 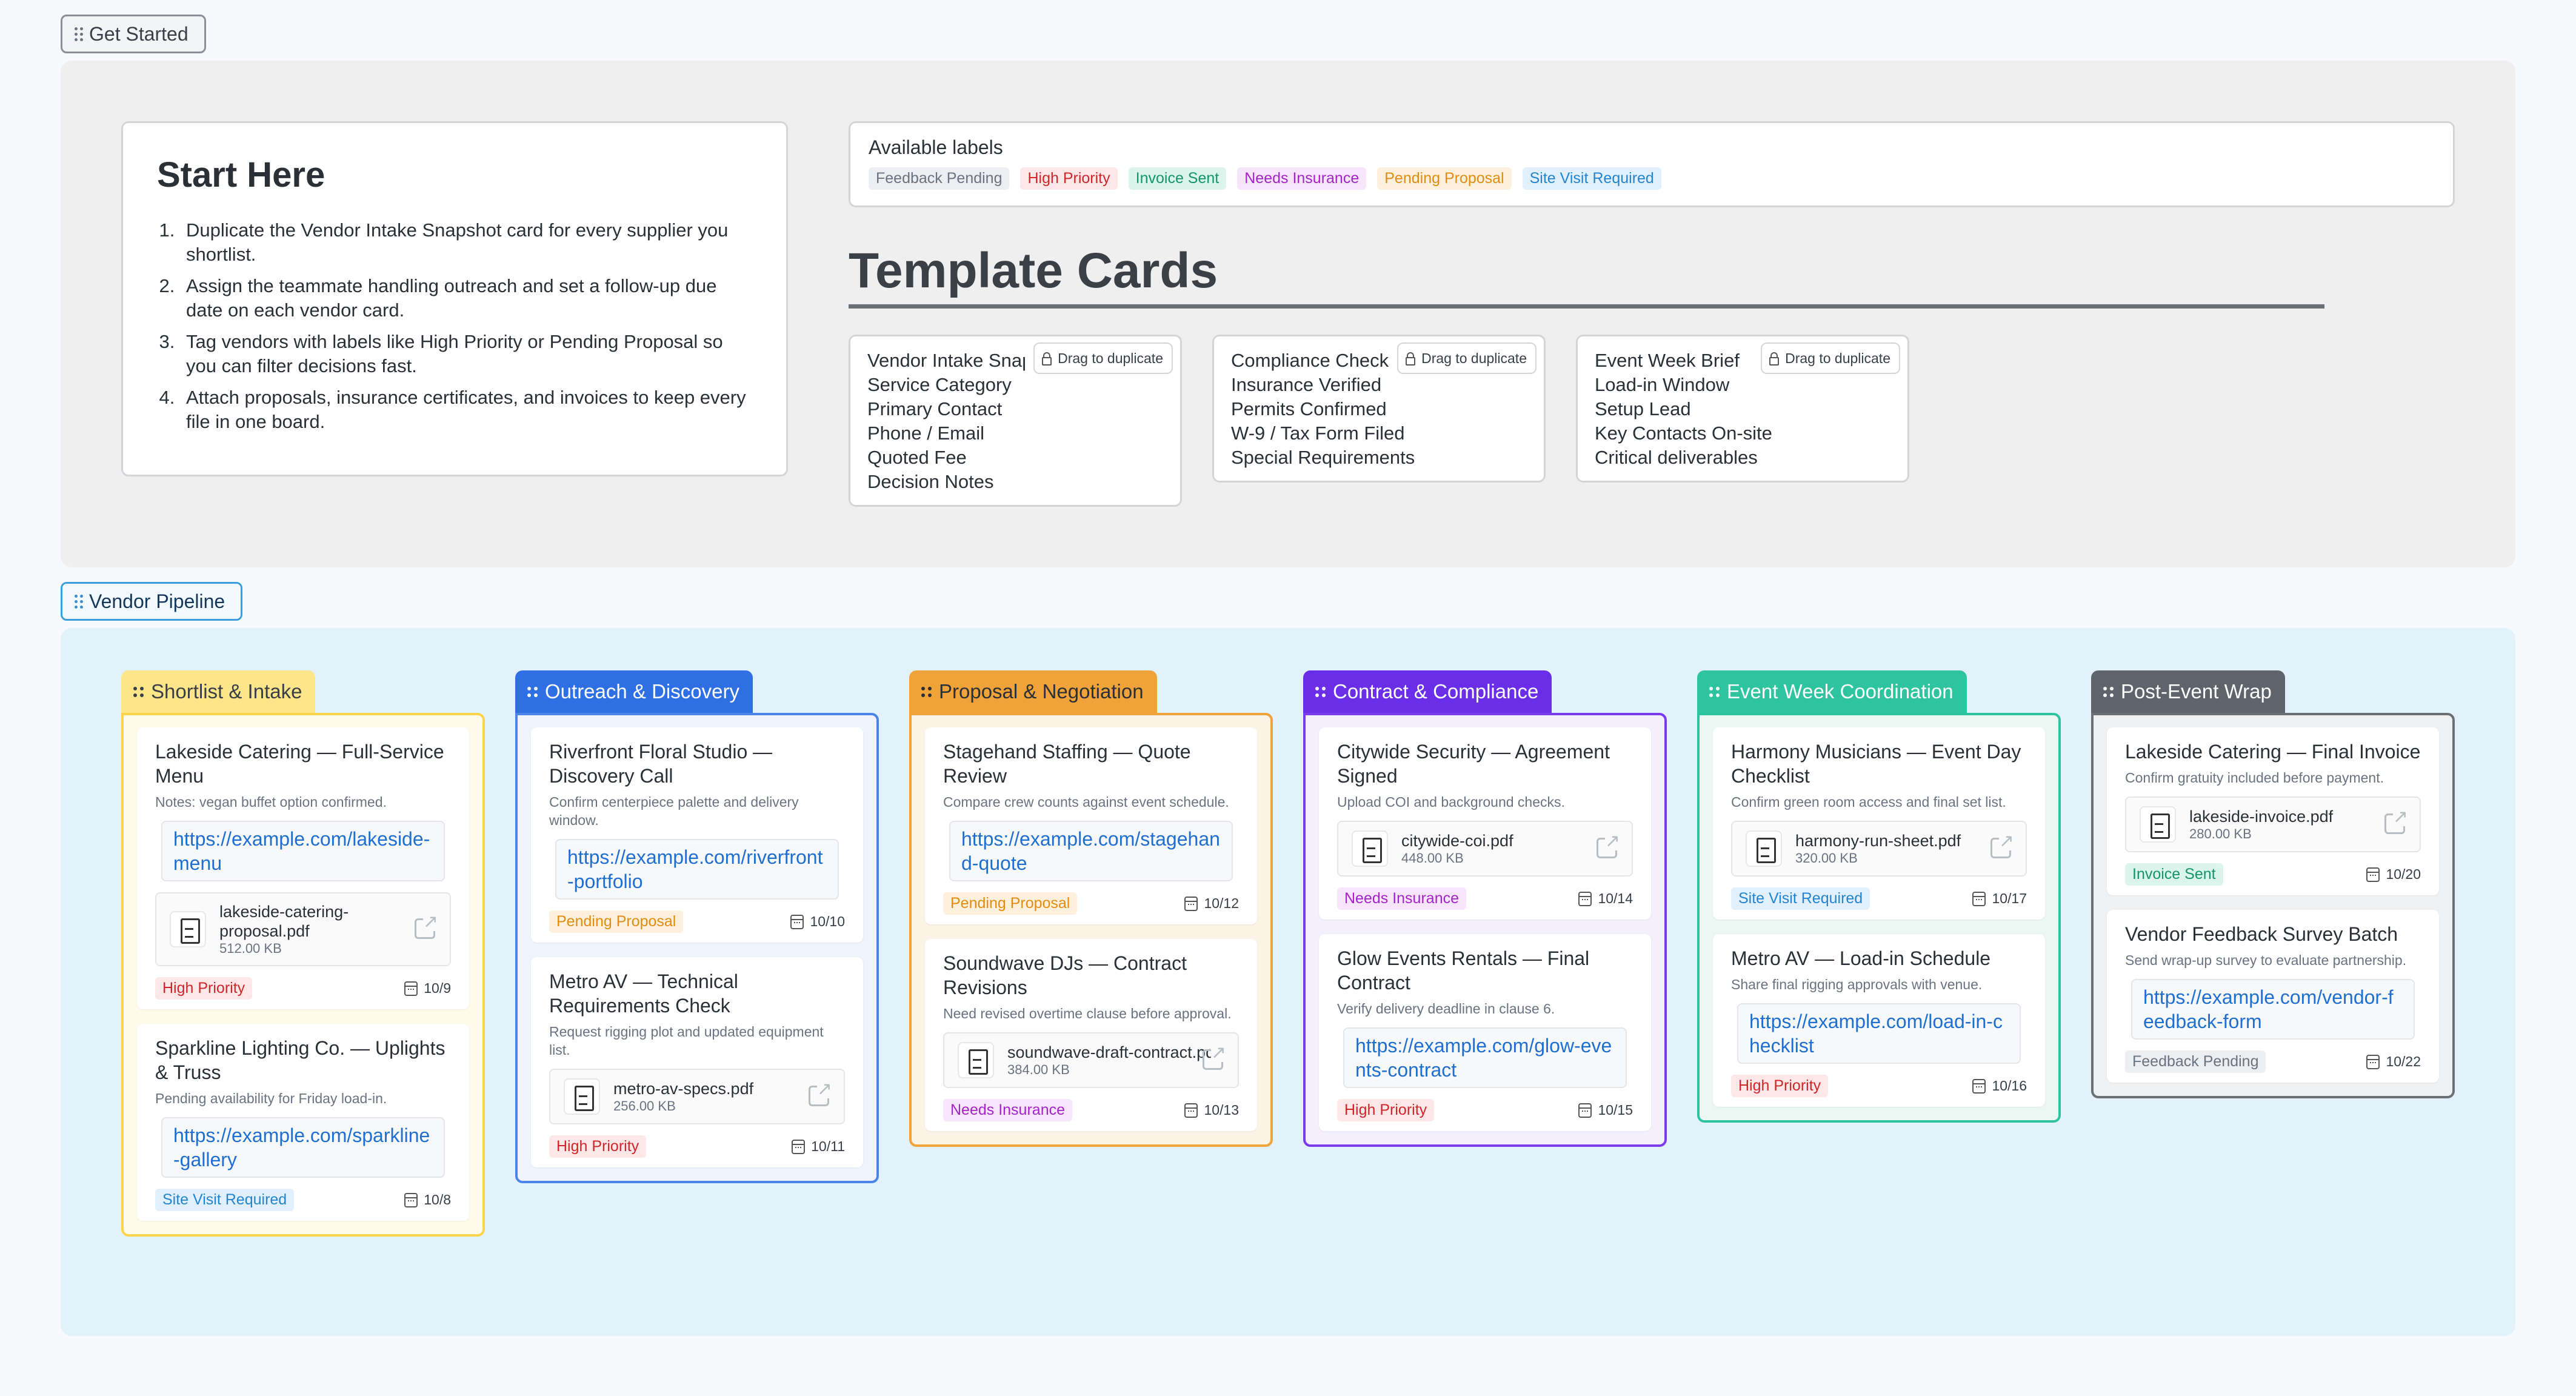 What do you see at coordinates (218, 691) in the screenshot?
I see `column-header: Shortlist & Intake` at bounding box center [218, 691].